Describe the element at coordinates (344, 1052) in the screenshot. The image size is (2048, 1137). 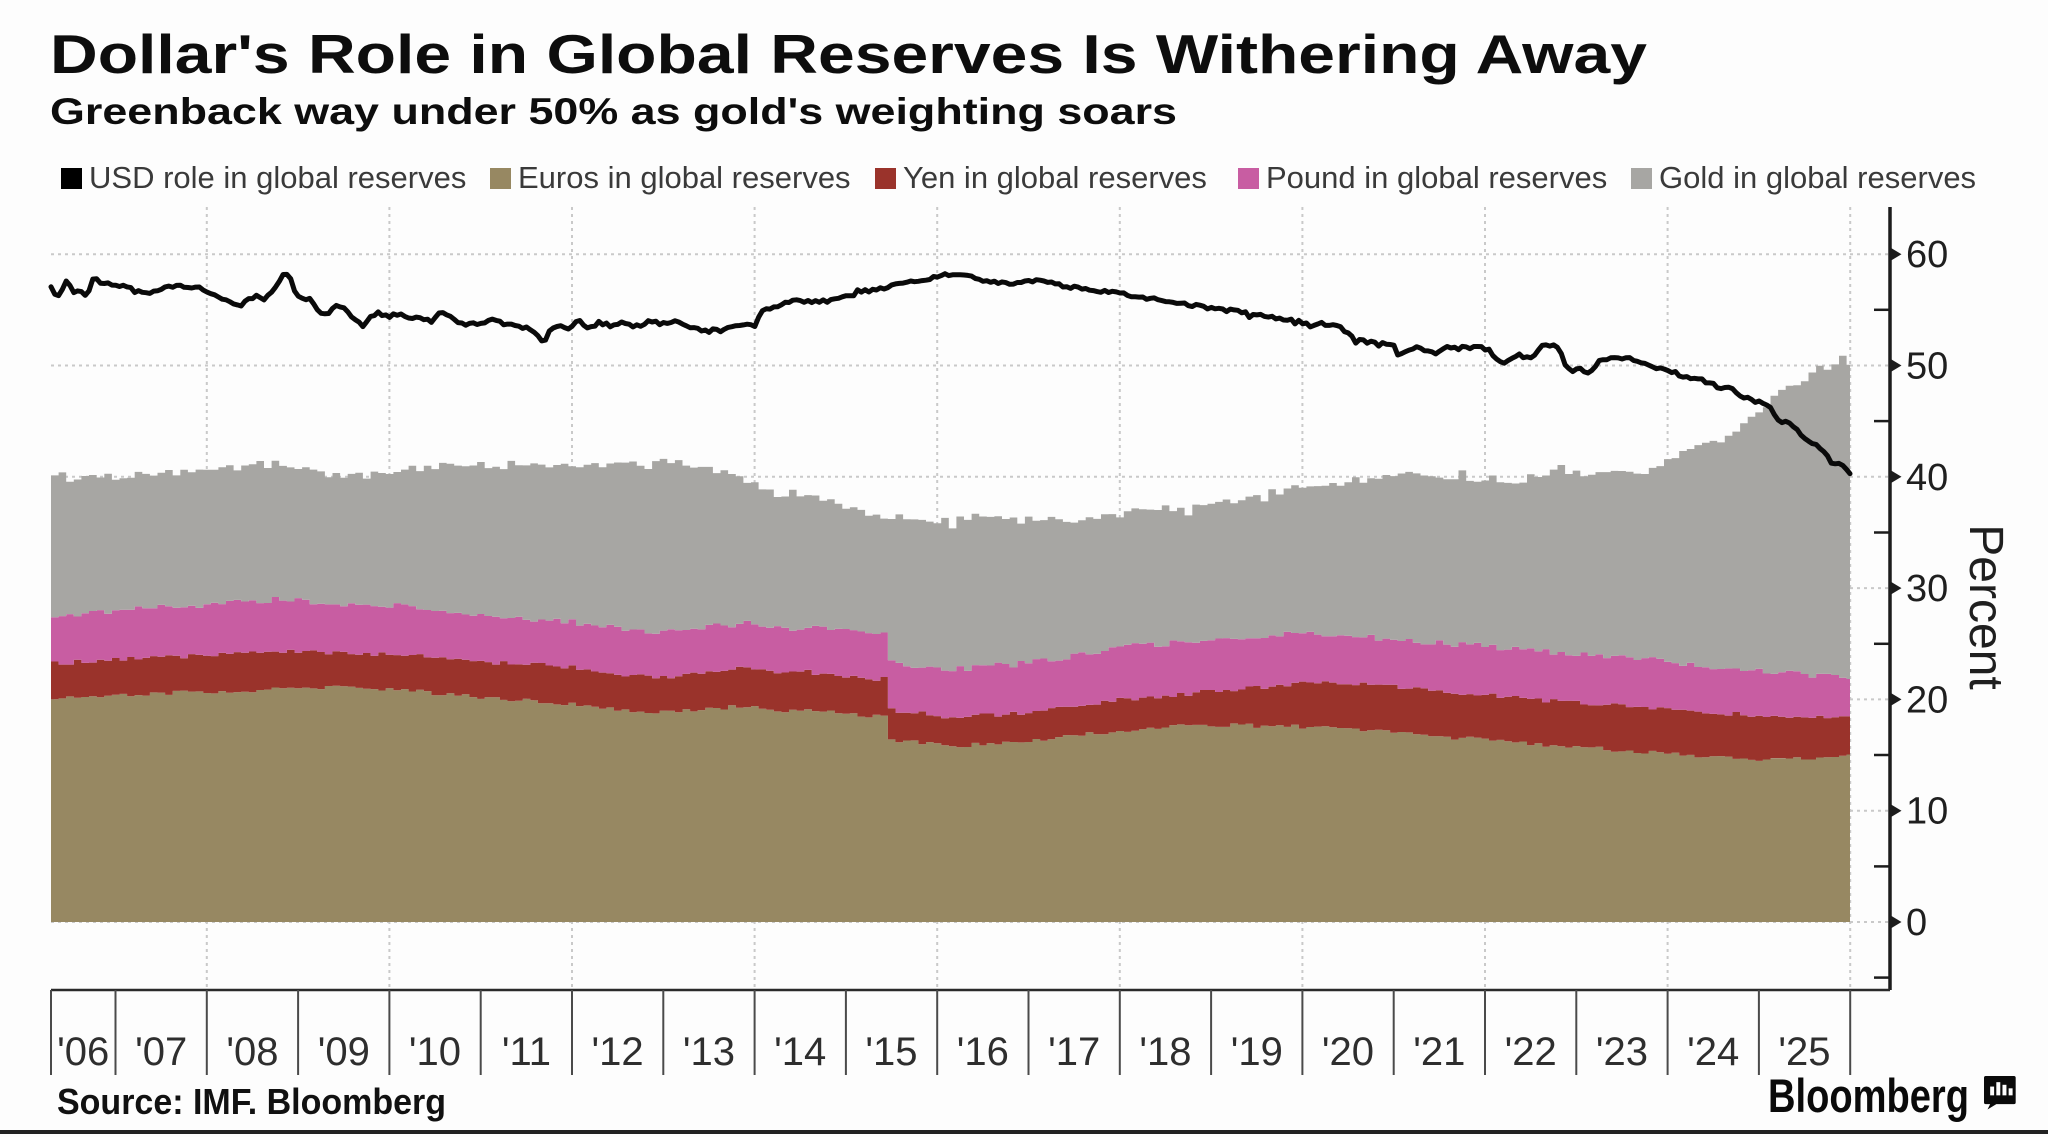
I see `svg-text: '09` at that location.